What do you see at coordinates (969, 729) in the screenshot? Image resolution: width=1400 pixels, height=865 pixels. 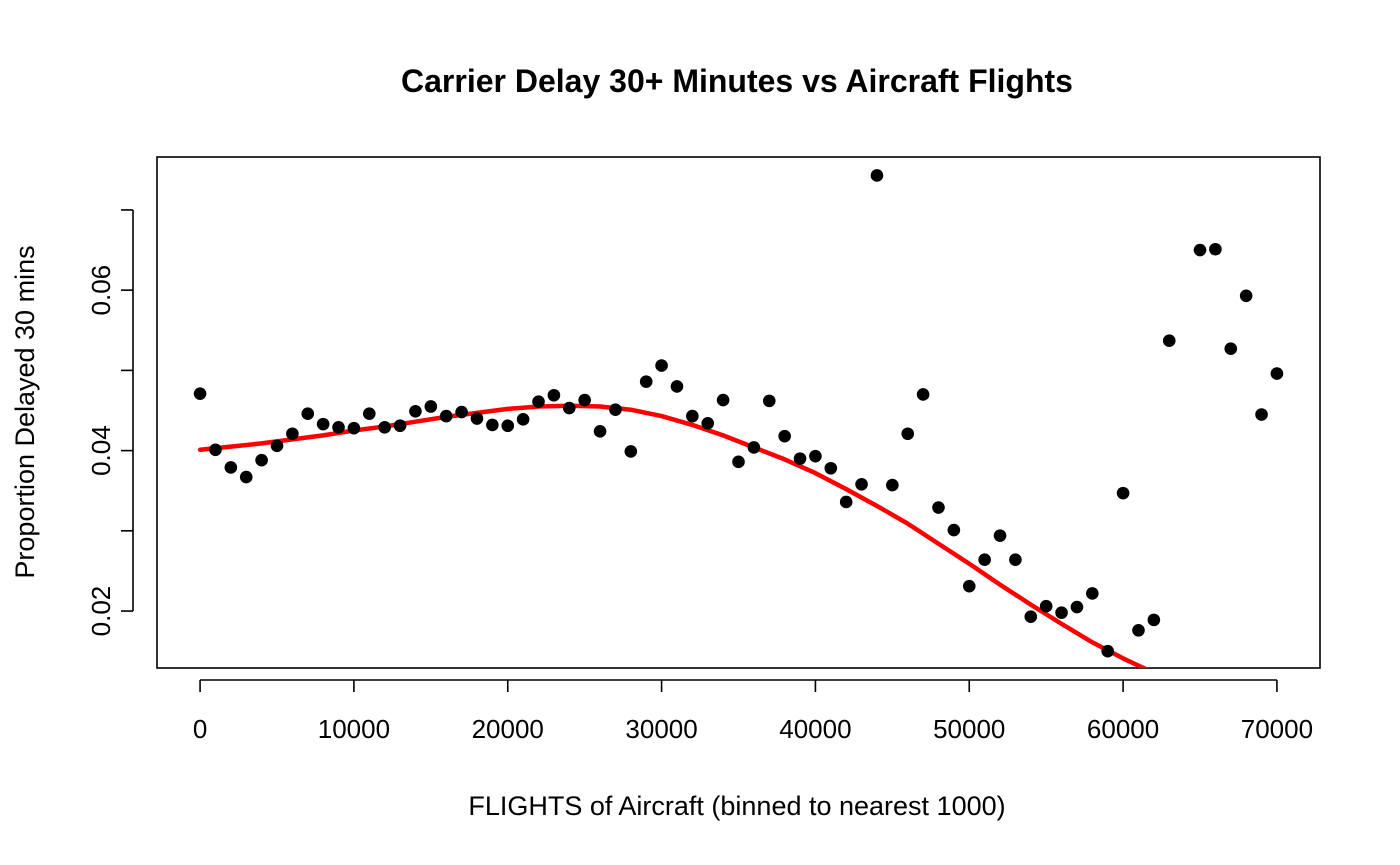 I see `x-tick-label: 50000` at bounding box center [969, 729].